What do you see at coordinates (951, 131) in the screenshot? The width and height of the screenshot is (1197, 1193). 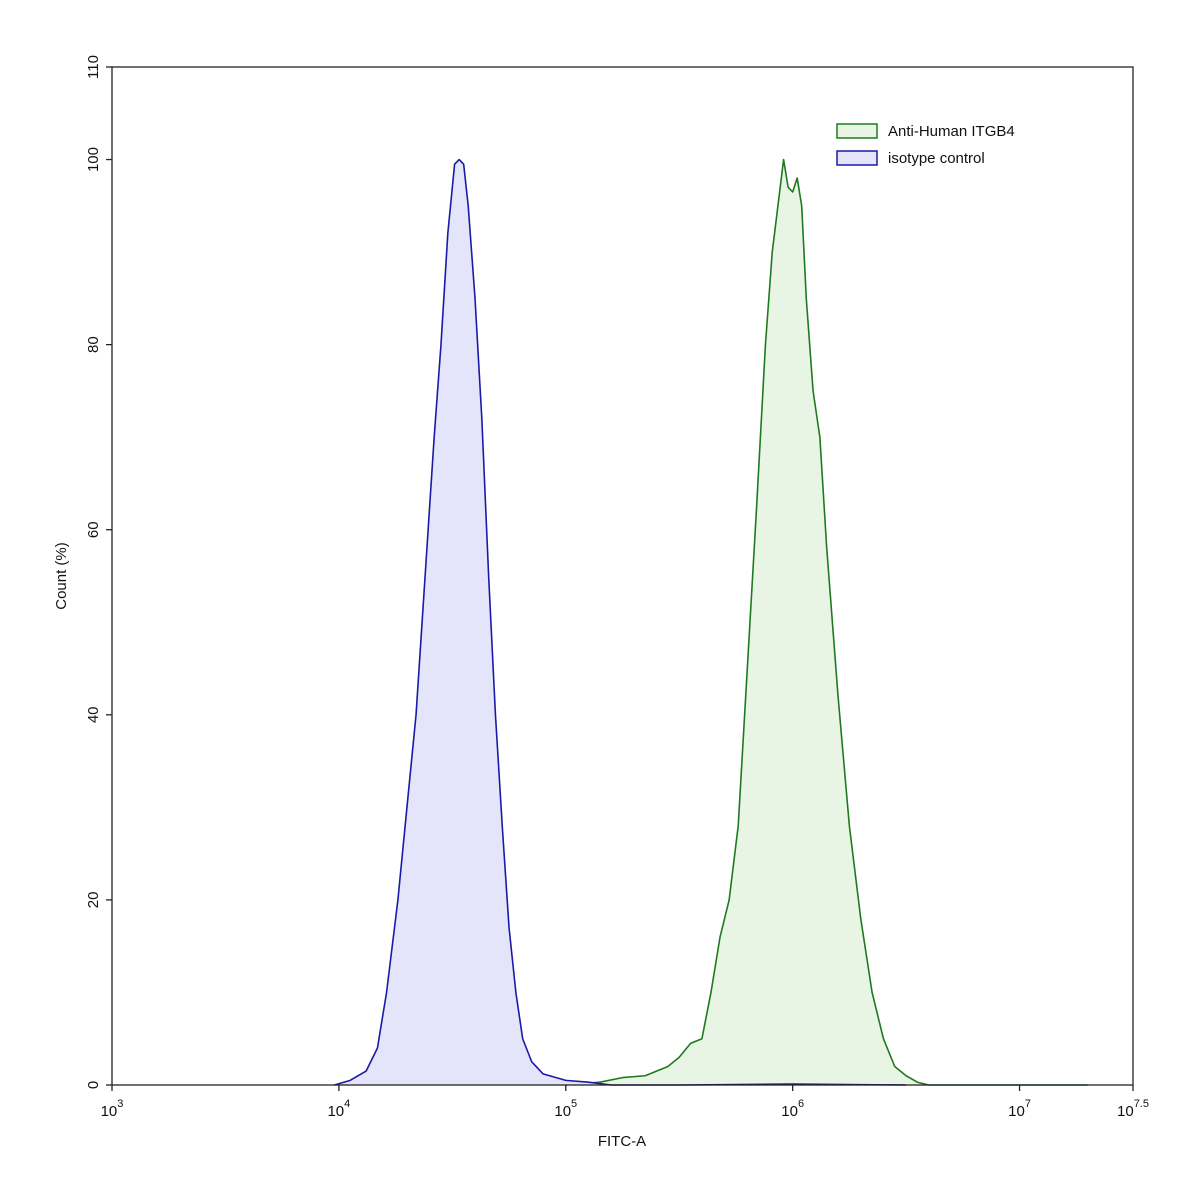 I see `legend-label: Anti-Human ITGB4` at bounding box center [951, 131].